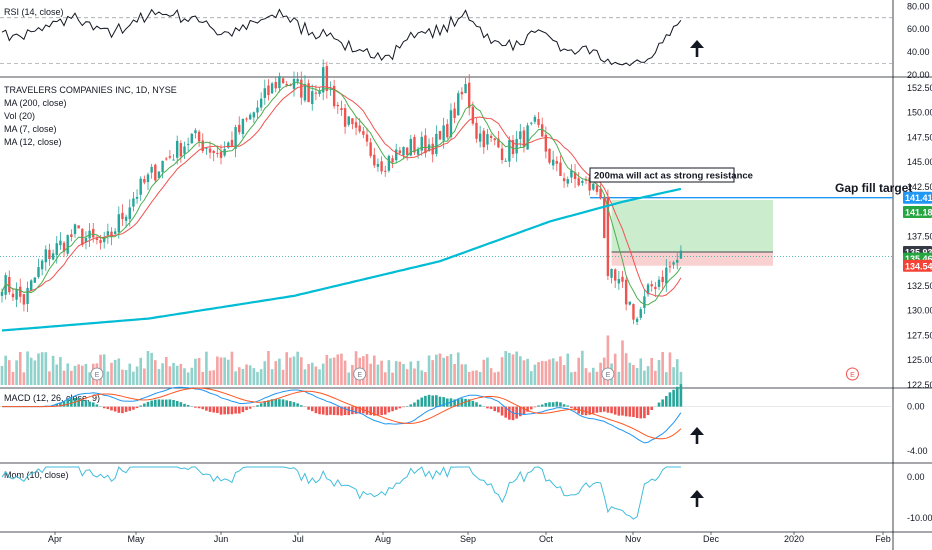 Image resolution: width=932 pixels, height=550 pixels. What do you see at coordinates (97, 375) in the screenshot?
I see `earnings-marker-label: E` at bounding box center [97, 375].